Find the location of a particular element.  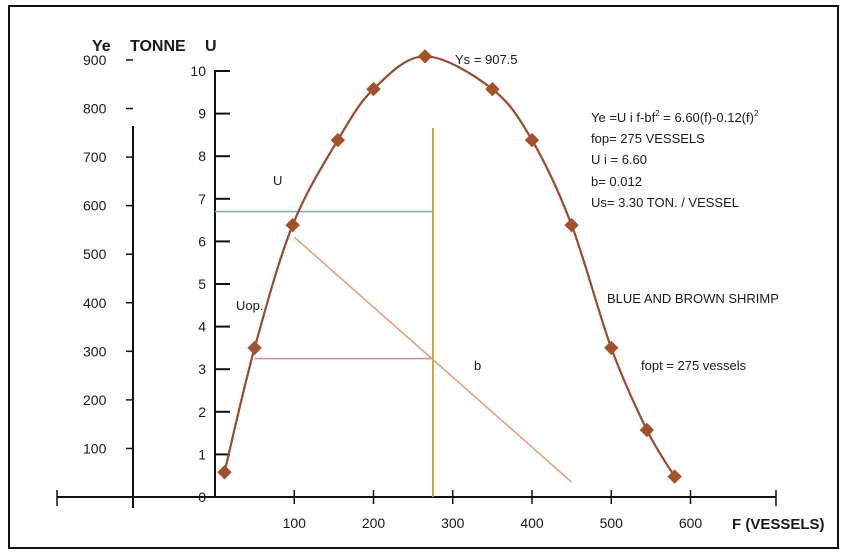

y-left-tick-label-200: 200 is located at coordinates (95, 400).